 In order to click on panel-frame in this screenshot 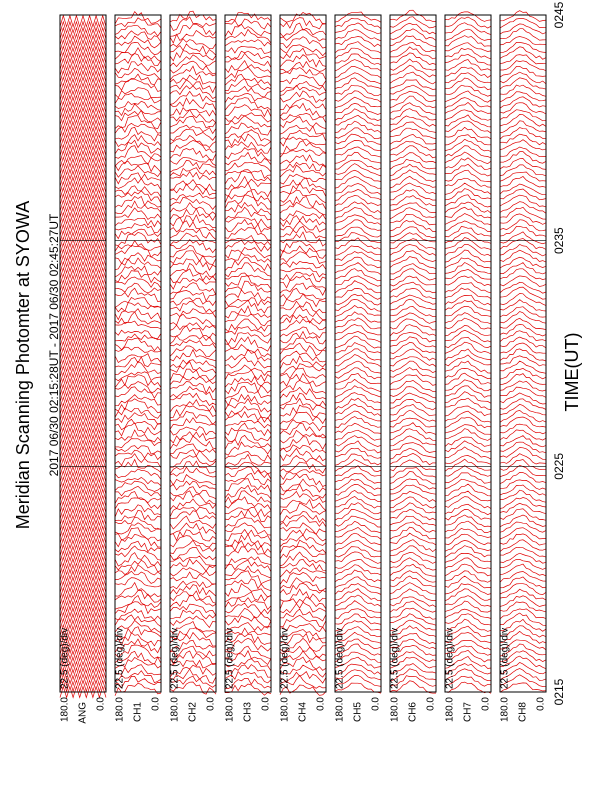, I will do `click(468, 353)`.